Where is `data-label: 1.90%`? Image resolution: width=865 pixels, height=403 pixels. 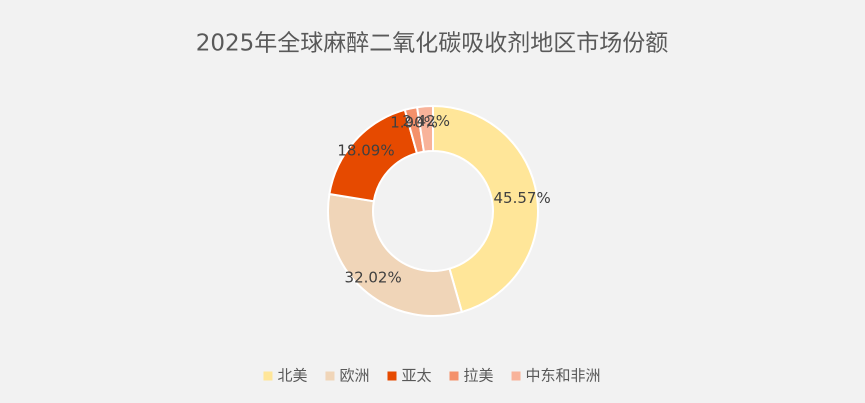
data-label: 1.90% is located at coordinates (414, 123).